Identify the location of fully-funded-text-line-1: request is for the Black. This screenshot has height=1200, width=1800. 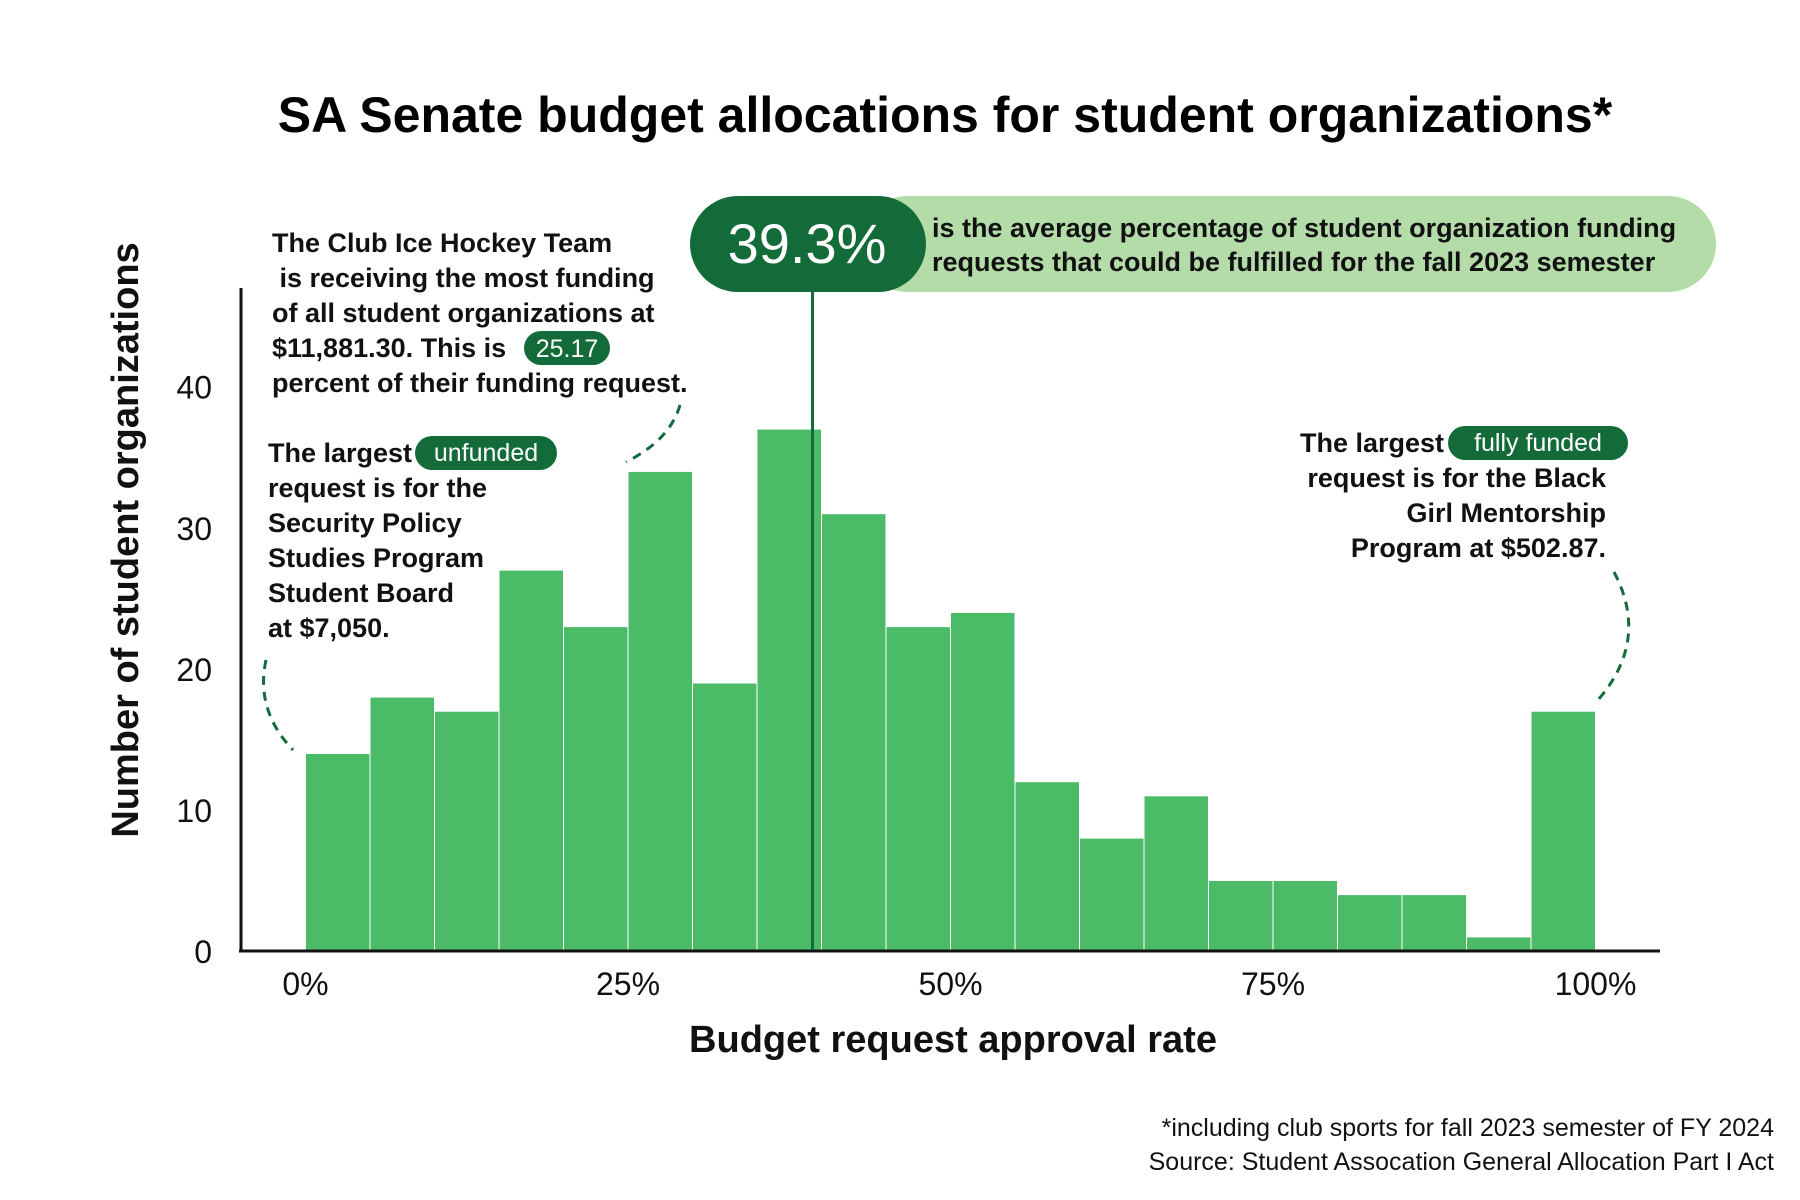
(1457, 478).